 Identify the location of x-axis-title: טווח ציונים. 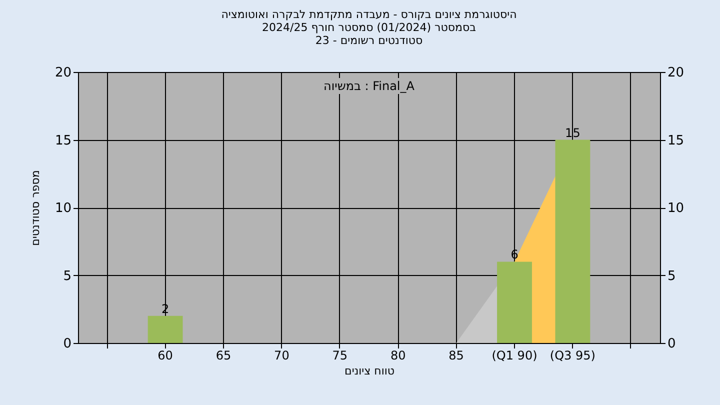
(369, 371).